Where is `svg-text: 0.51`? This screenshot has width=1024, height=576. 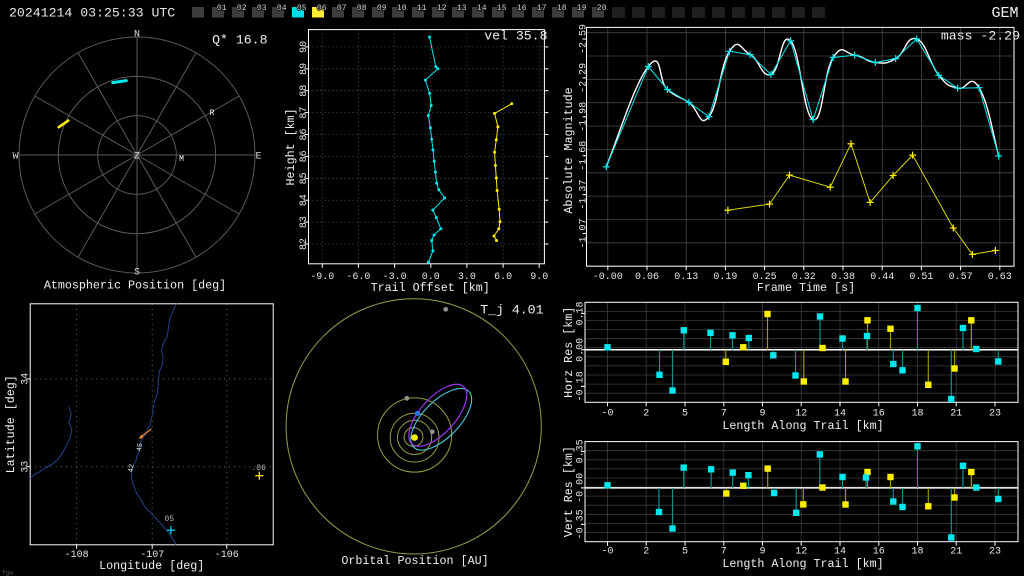
svg-text: 0.51 is located at coordinates (921, 277).